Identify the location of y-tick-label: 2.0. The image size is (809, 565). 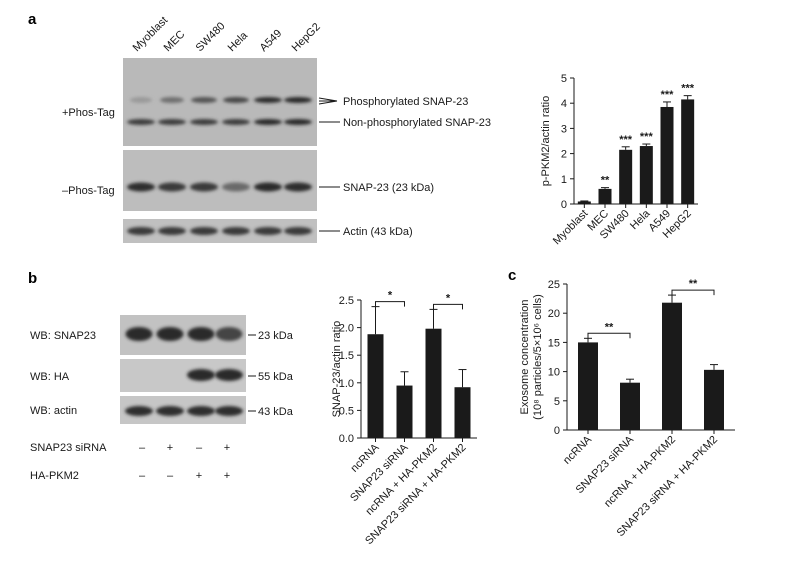
(346, 329).